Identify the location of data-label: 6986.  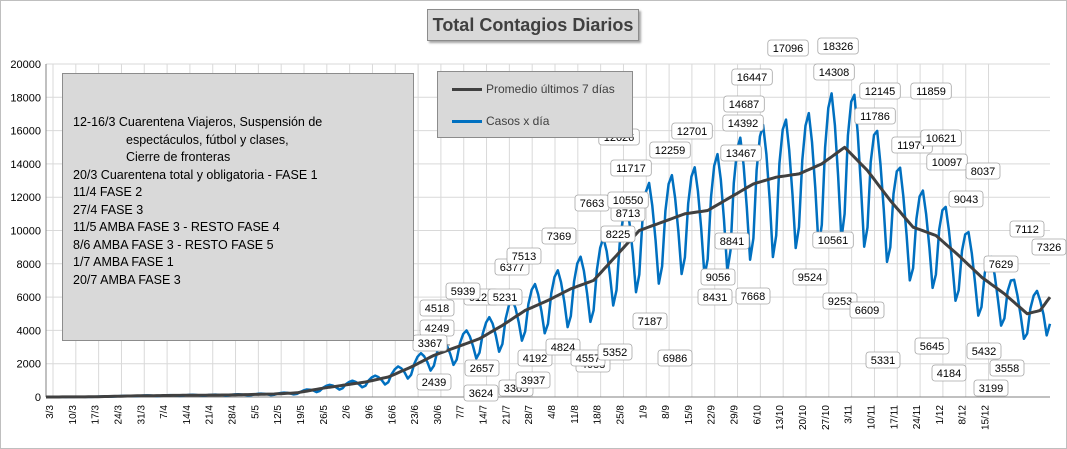
(675, 358).